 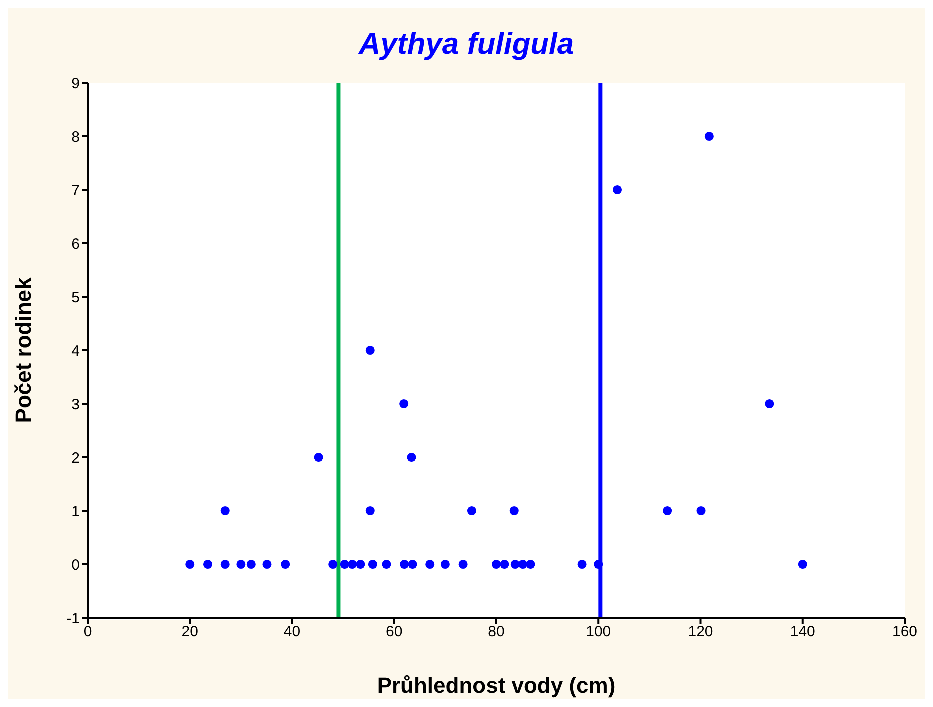 I want to click on y-tick-label: 3, so click(x=76, y=405).